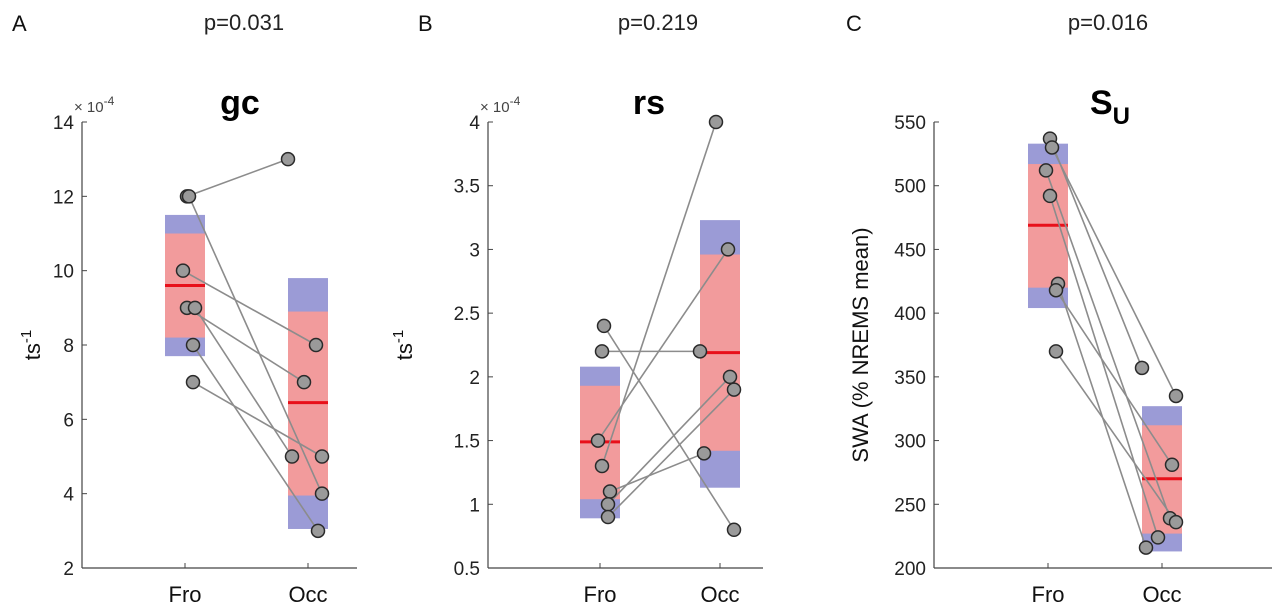 This screenshot has width=1284, height=610. Describe the element at coordinates (910, 314) in the screenshot. I see `y-tick-label: 400` at that location.